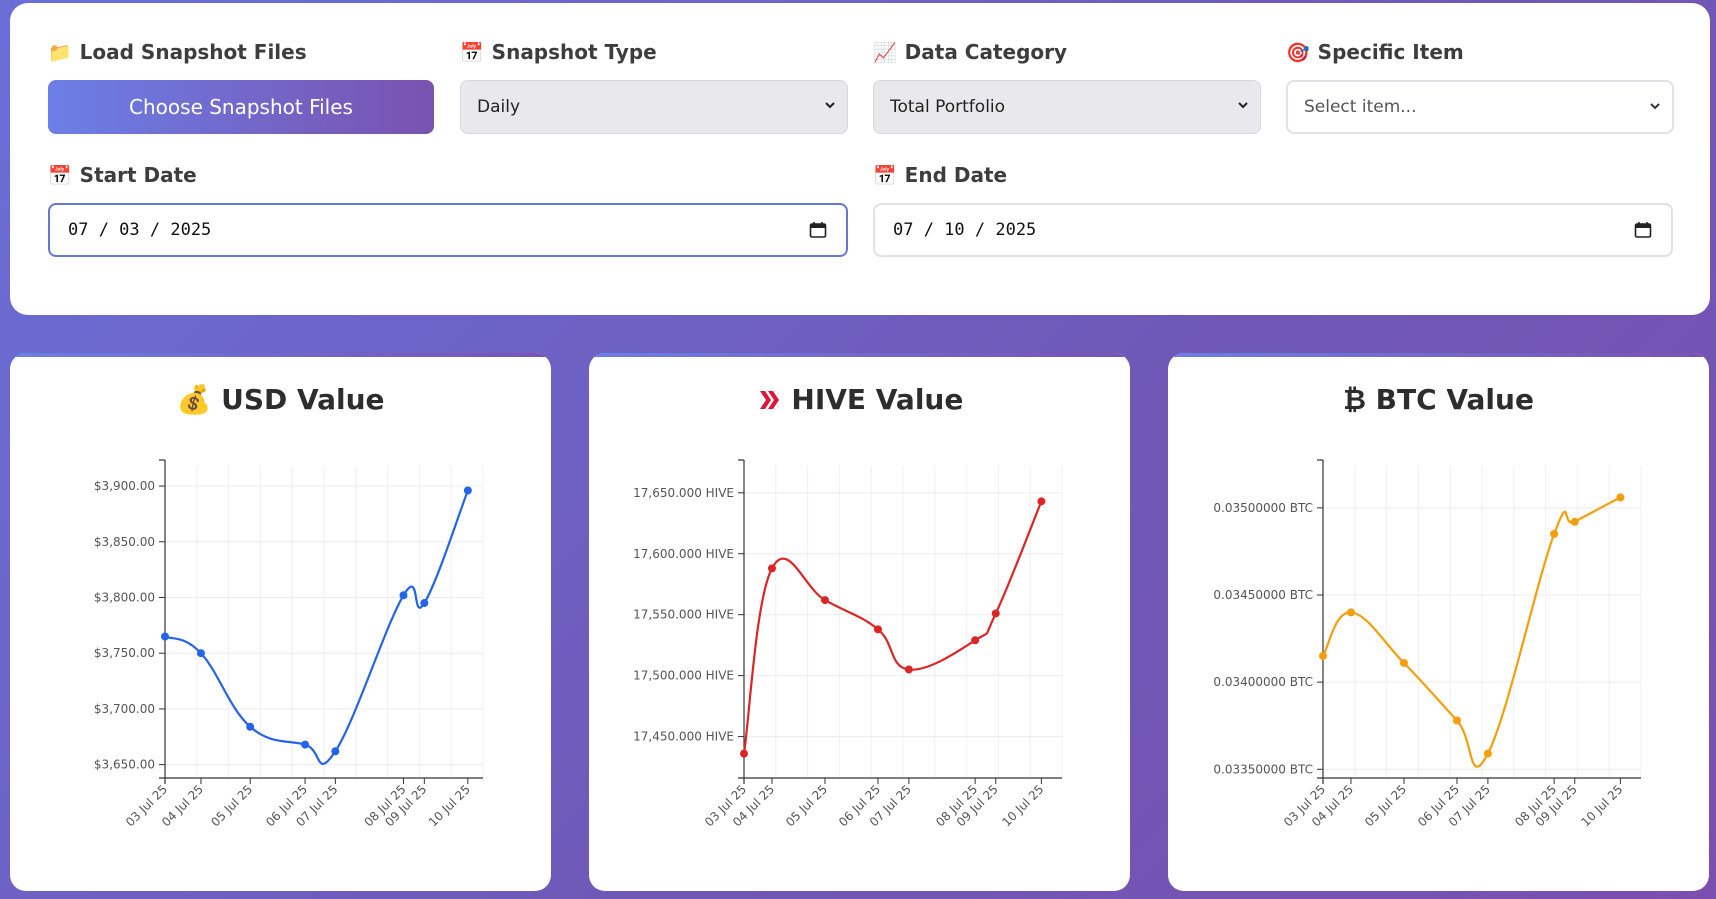 The width and height of the screenshot is (1716, 899). What do you see at coordinates (1438, 399) in the screenshot?
I see `card-title: ₿ BTC Value` at bounding box center [1438, 399].